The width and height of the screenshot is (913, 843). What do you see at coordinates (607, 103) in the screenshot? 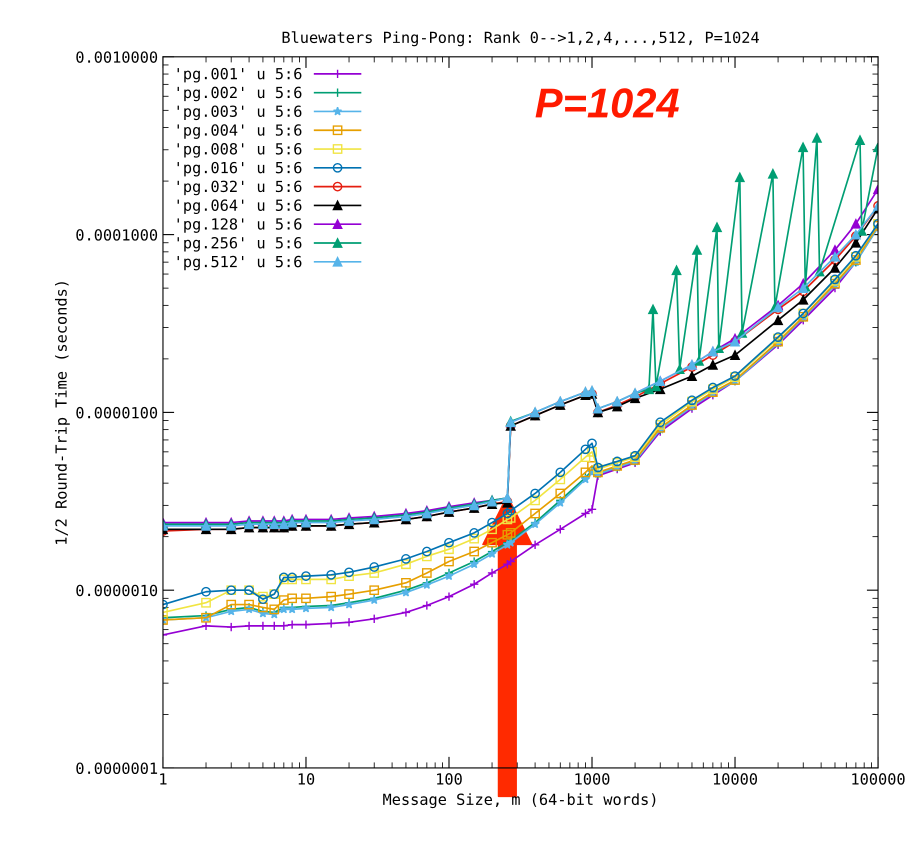
I see `annotation: P=1024` at bounding box center [607, 103].